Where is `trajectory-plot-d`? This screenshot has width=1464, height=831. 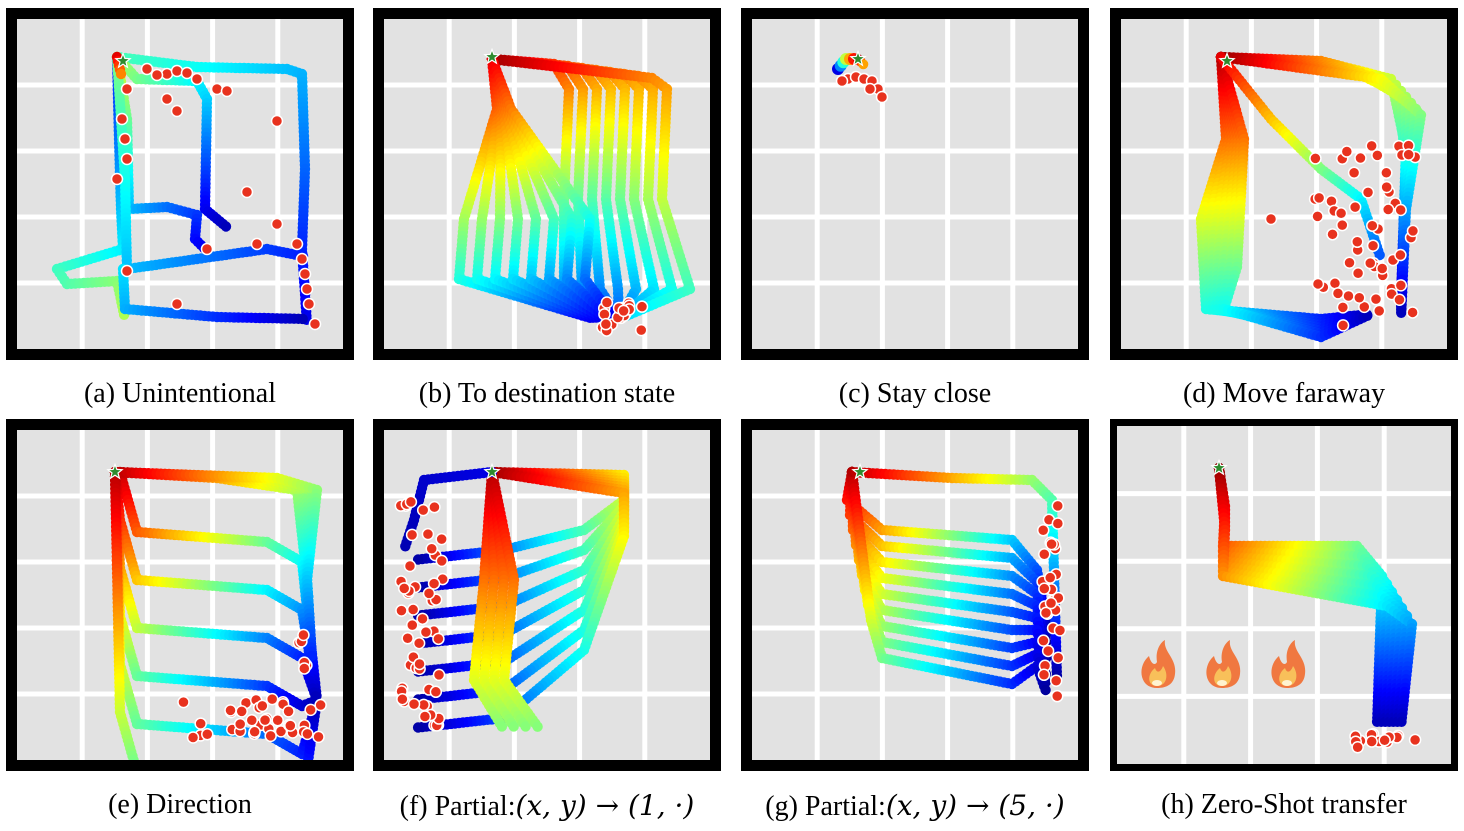
trajectory-plot-d is located at coordinates (1284, 184).